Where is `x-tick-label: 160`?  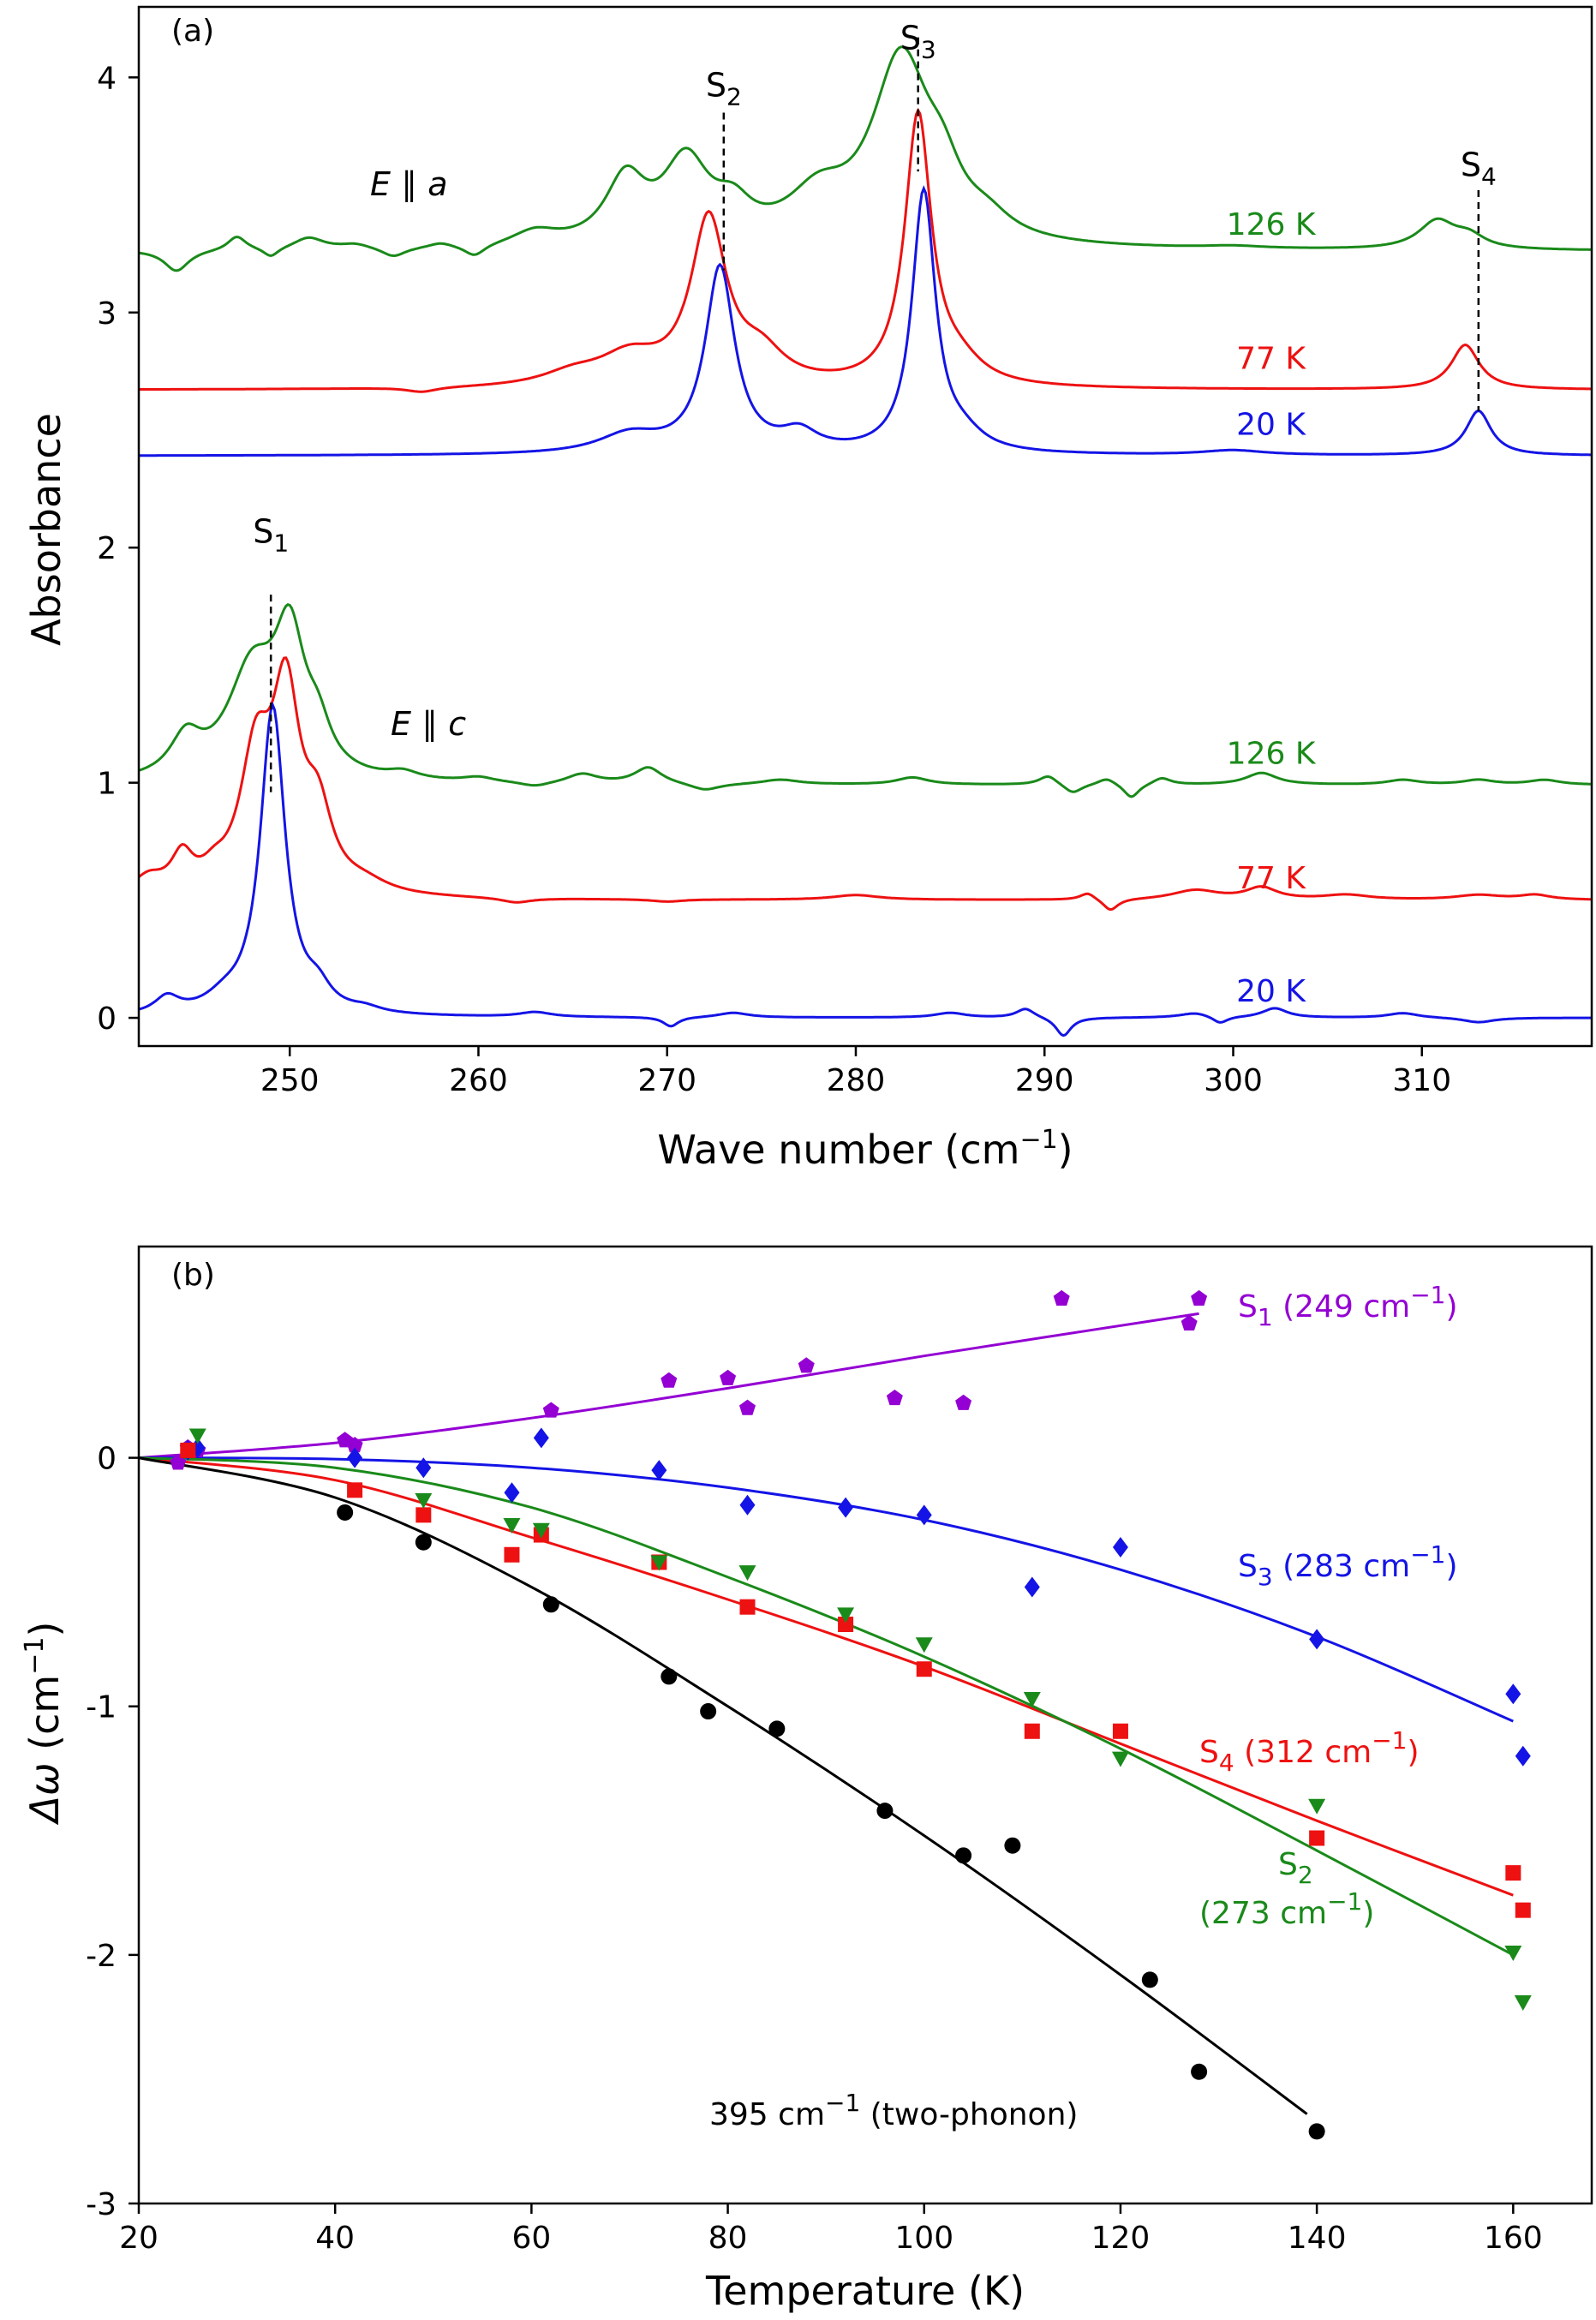
x-tick-label: 160 is located at coordinates (1513, 2238).